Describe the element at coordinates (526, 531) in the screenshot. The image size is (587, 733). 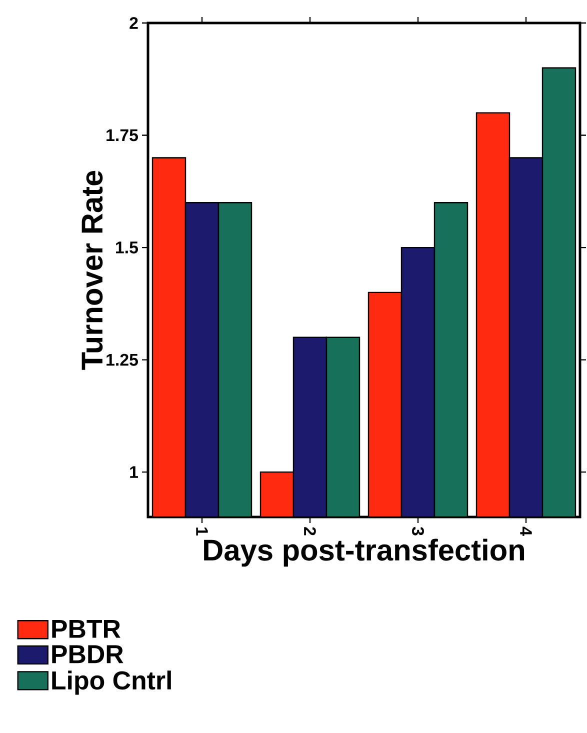
I see `x-tick-label: 4` at that location.